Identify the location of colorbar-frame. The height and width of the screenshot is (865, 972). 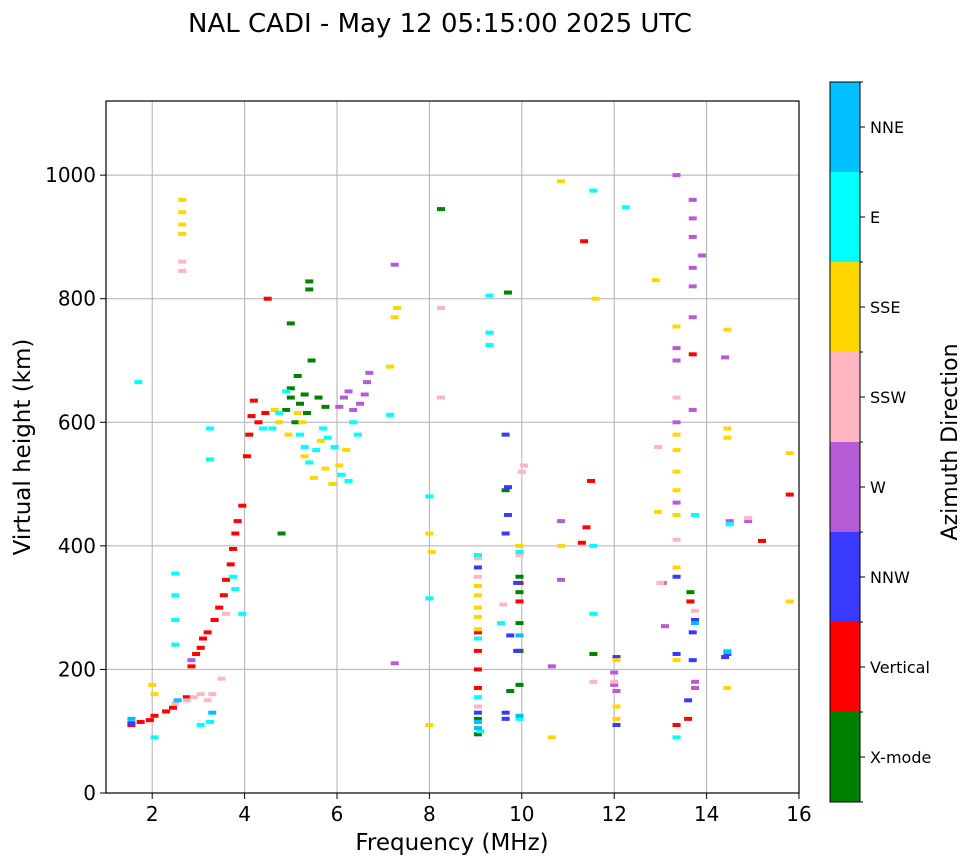
(845, 442).